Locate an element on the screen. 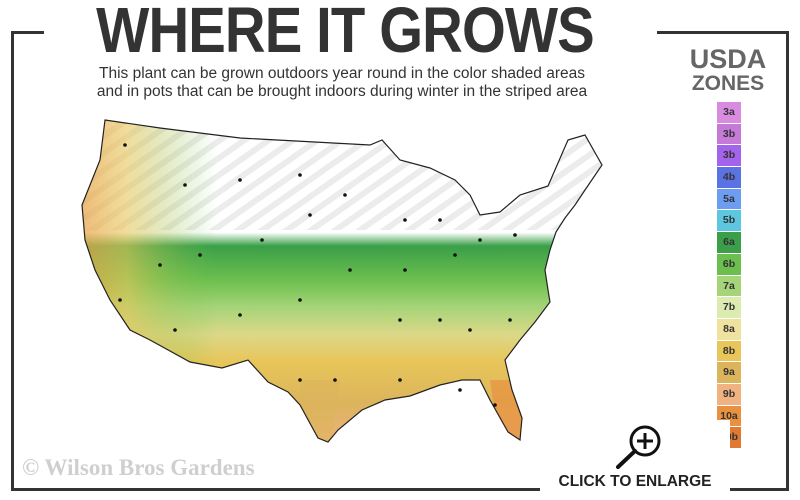 This screenshot has height=500, width=800. frame-bottom is located at coordinates (400, 489).